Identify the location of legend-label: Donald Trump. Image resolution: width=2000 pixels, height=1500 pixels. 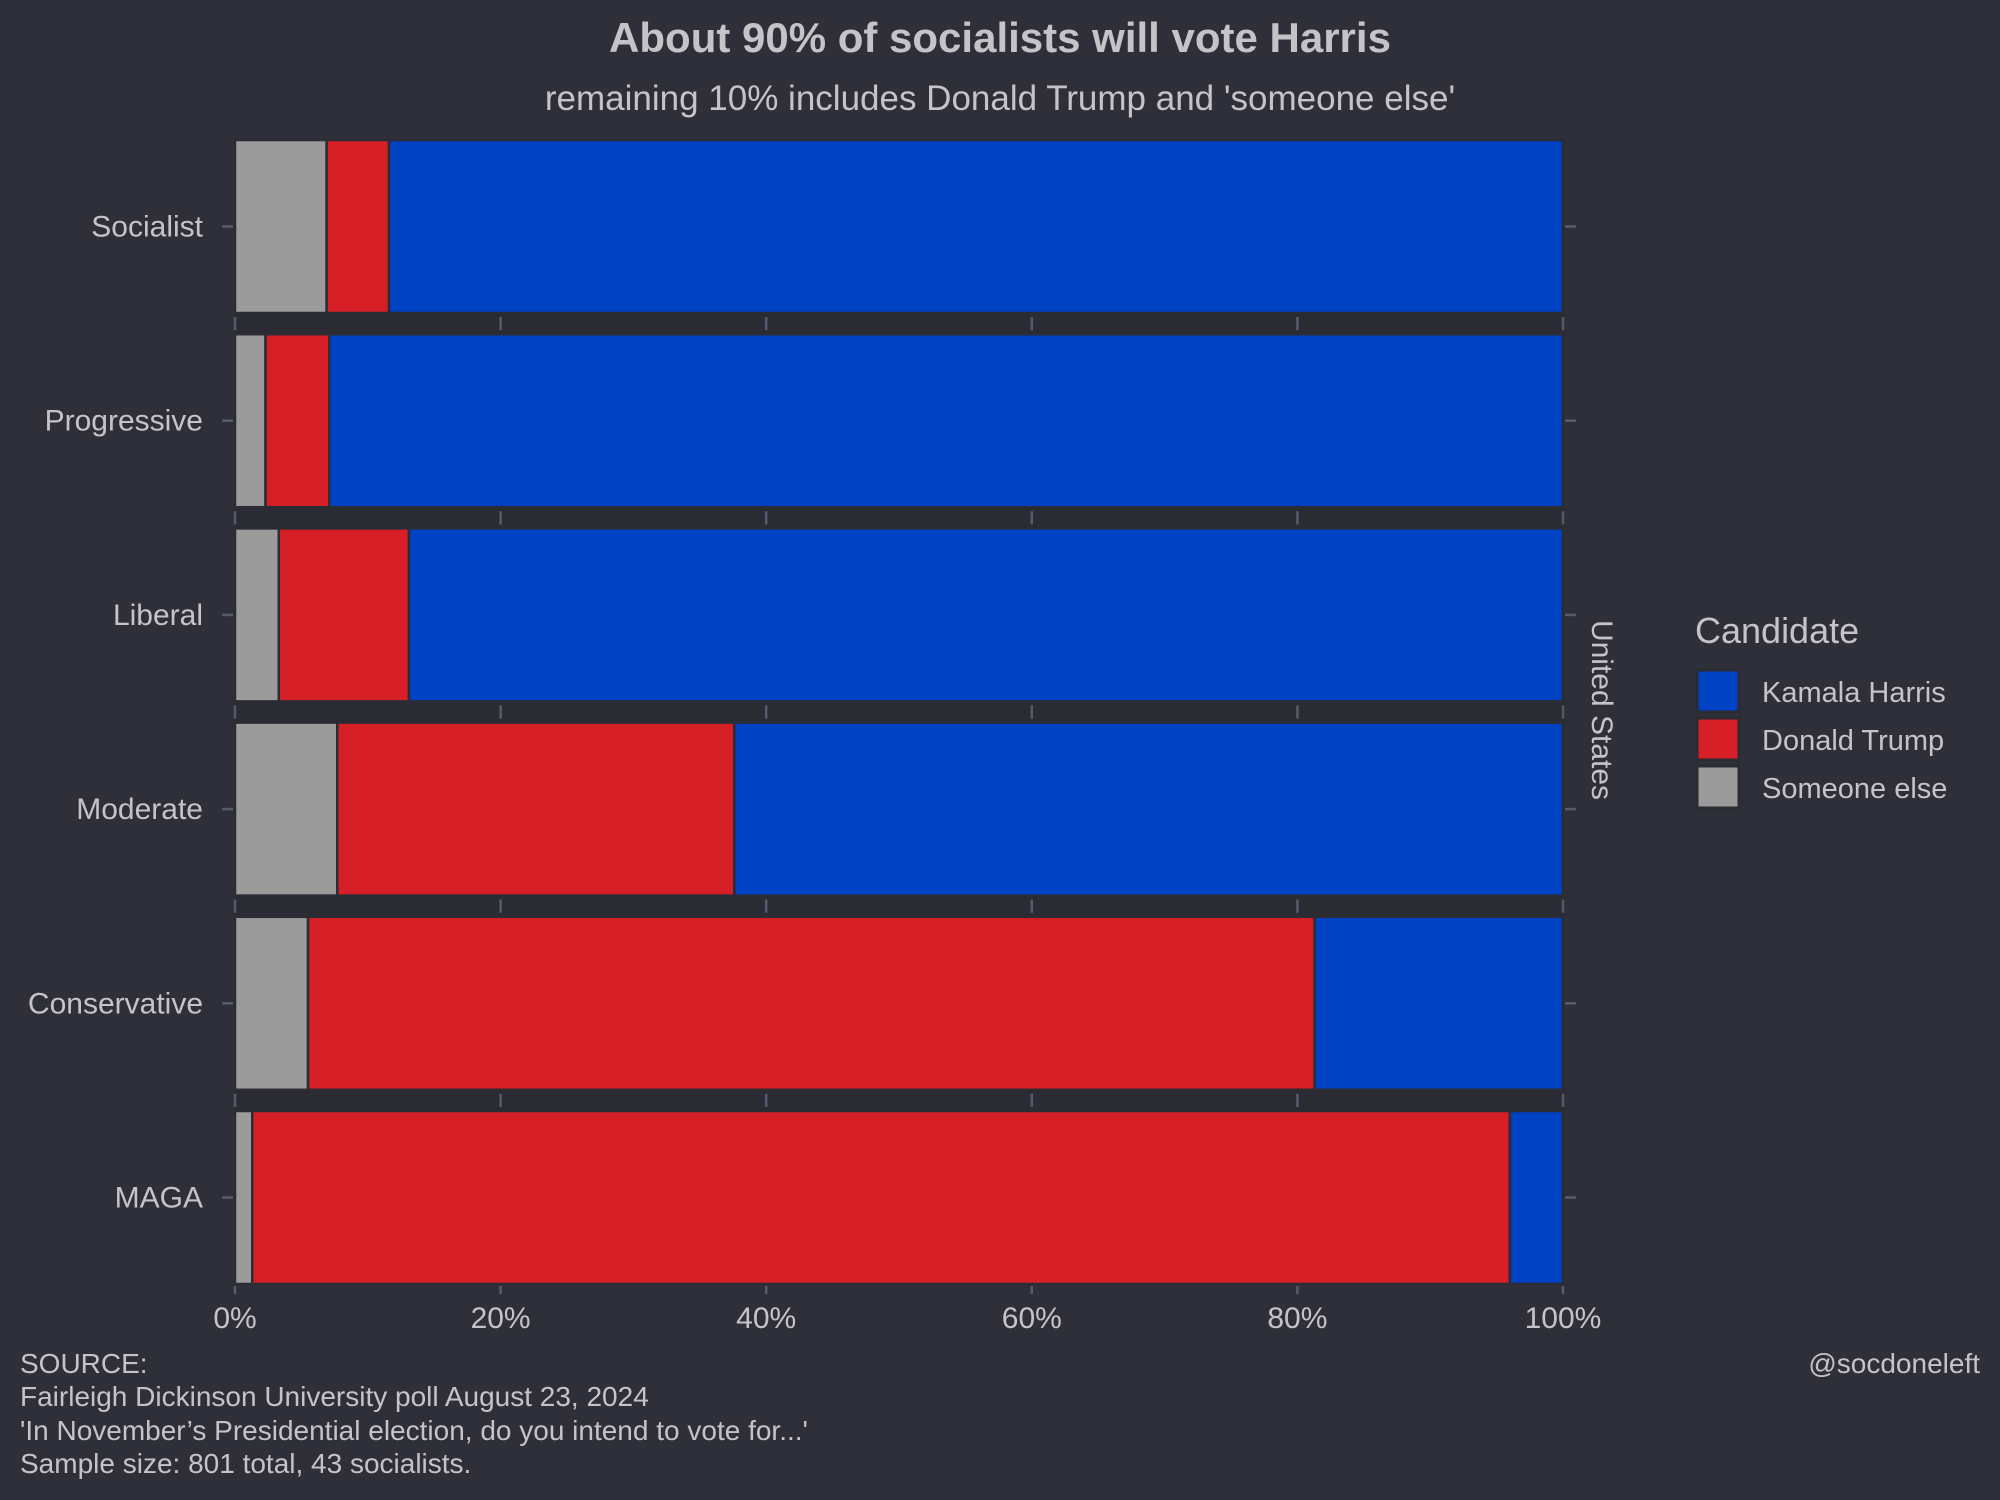
(1853, 741).